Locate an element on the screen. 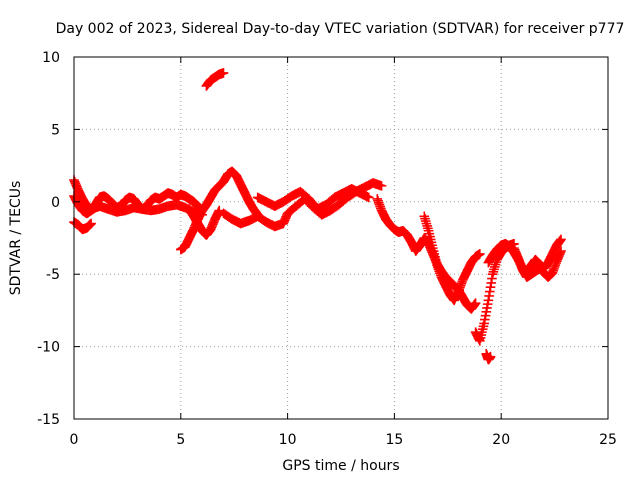  series-late-loop is located at coordinates (452, 258).